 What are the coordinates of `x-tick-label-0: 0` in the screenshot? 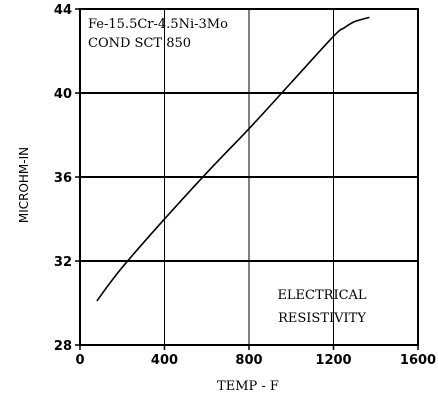 It's located at (79, 360).